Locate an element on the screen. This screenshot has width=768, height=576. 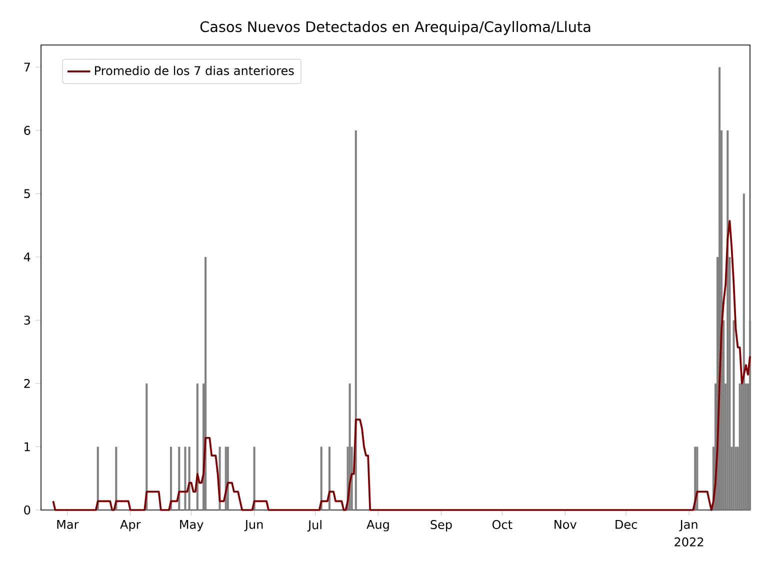
y-tick-label: 4 is located at coordinates (27, 257).